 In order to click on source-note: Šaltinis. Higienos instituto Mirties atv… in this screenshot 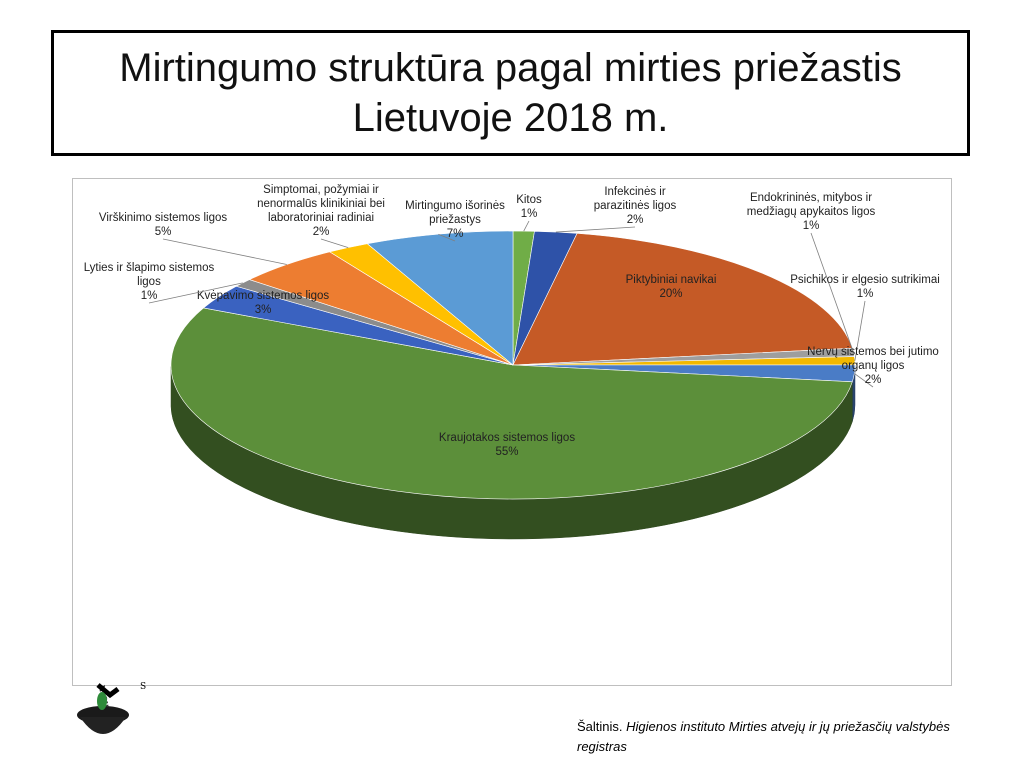, I will do `click(787, 737)`.